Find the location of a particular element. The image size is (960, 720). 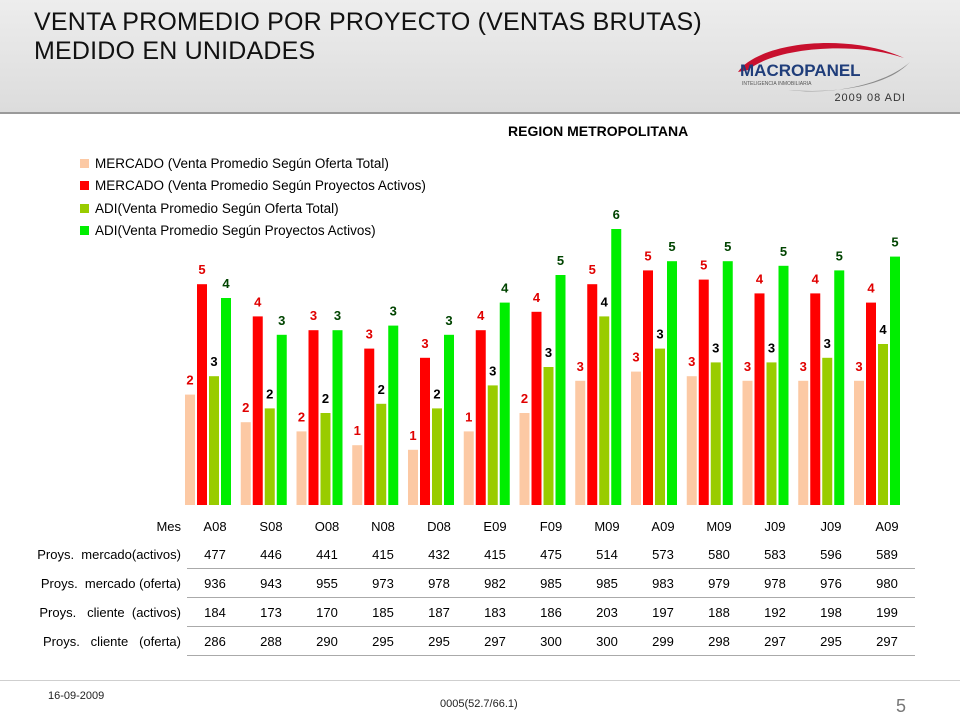

data-label-adi-activos-7: 6 is located at coordinates (616, 214).